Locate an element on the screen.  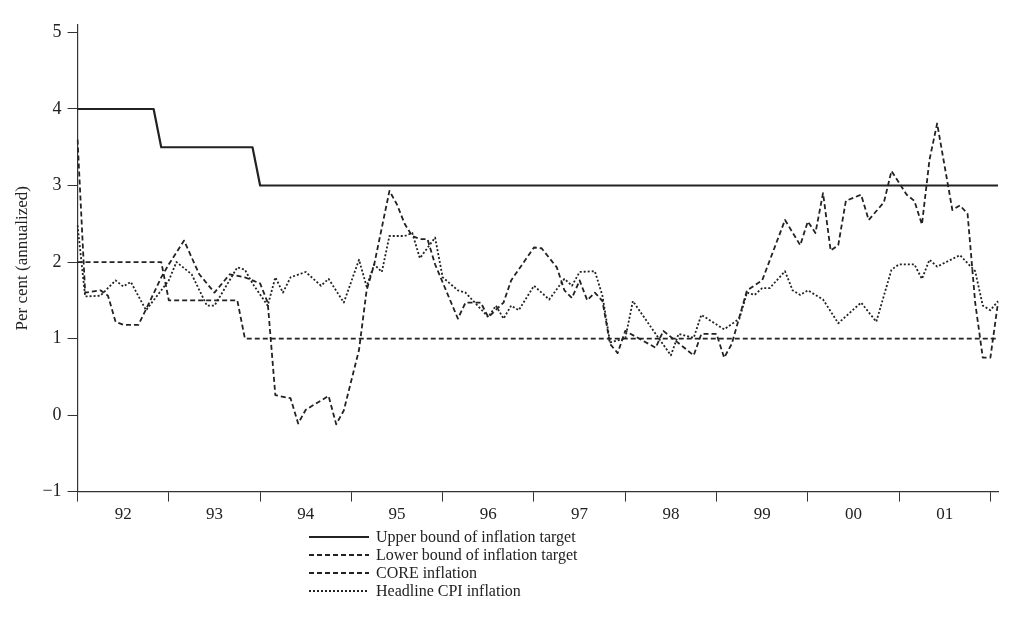
y-tick-label: 0 is located at coordinates (57, 413).